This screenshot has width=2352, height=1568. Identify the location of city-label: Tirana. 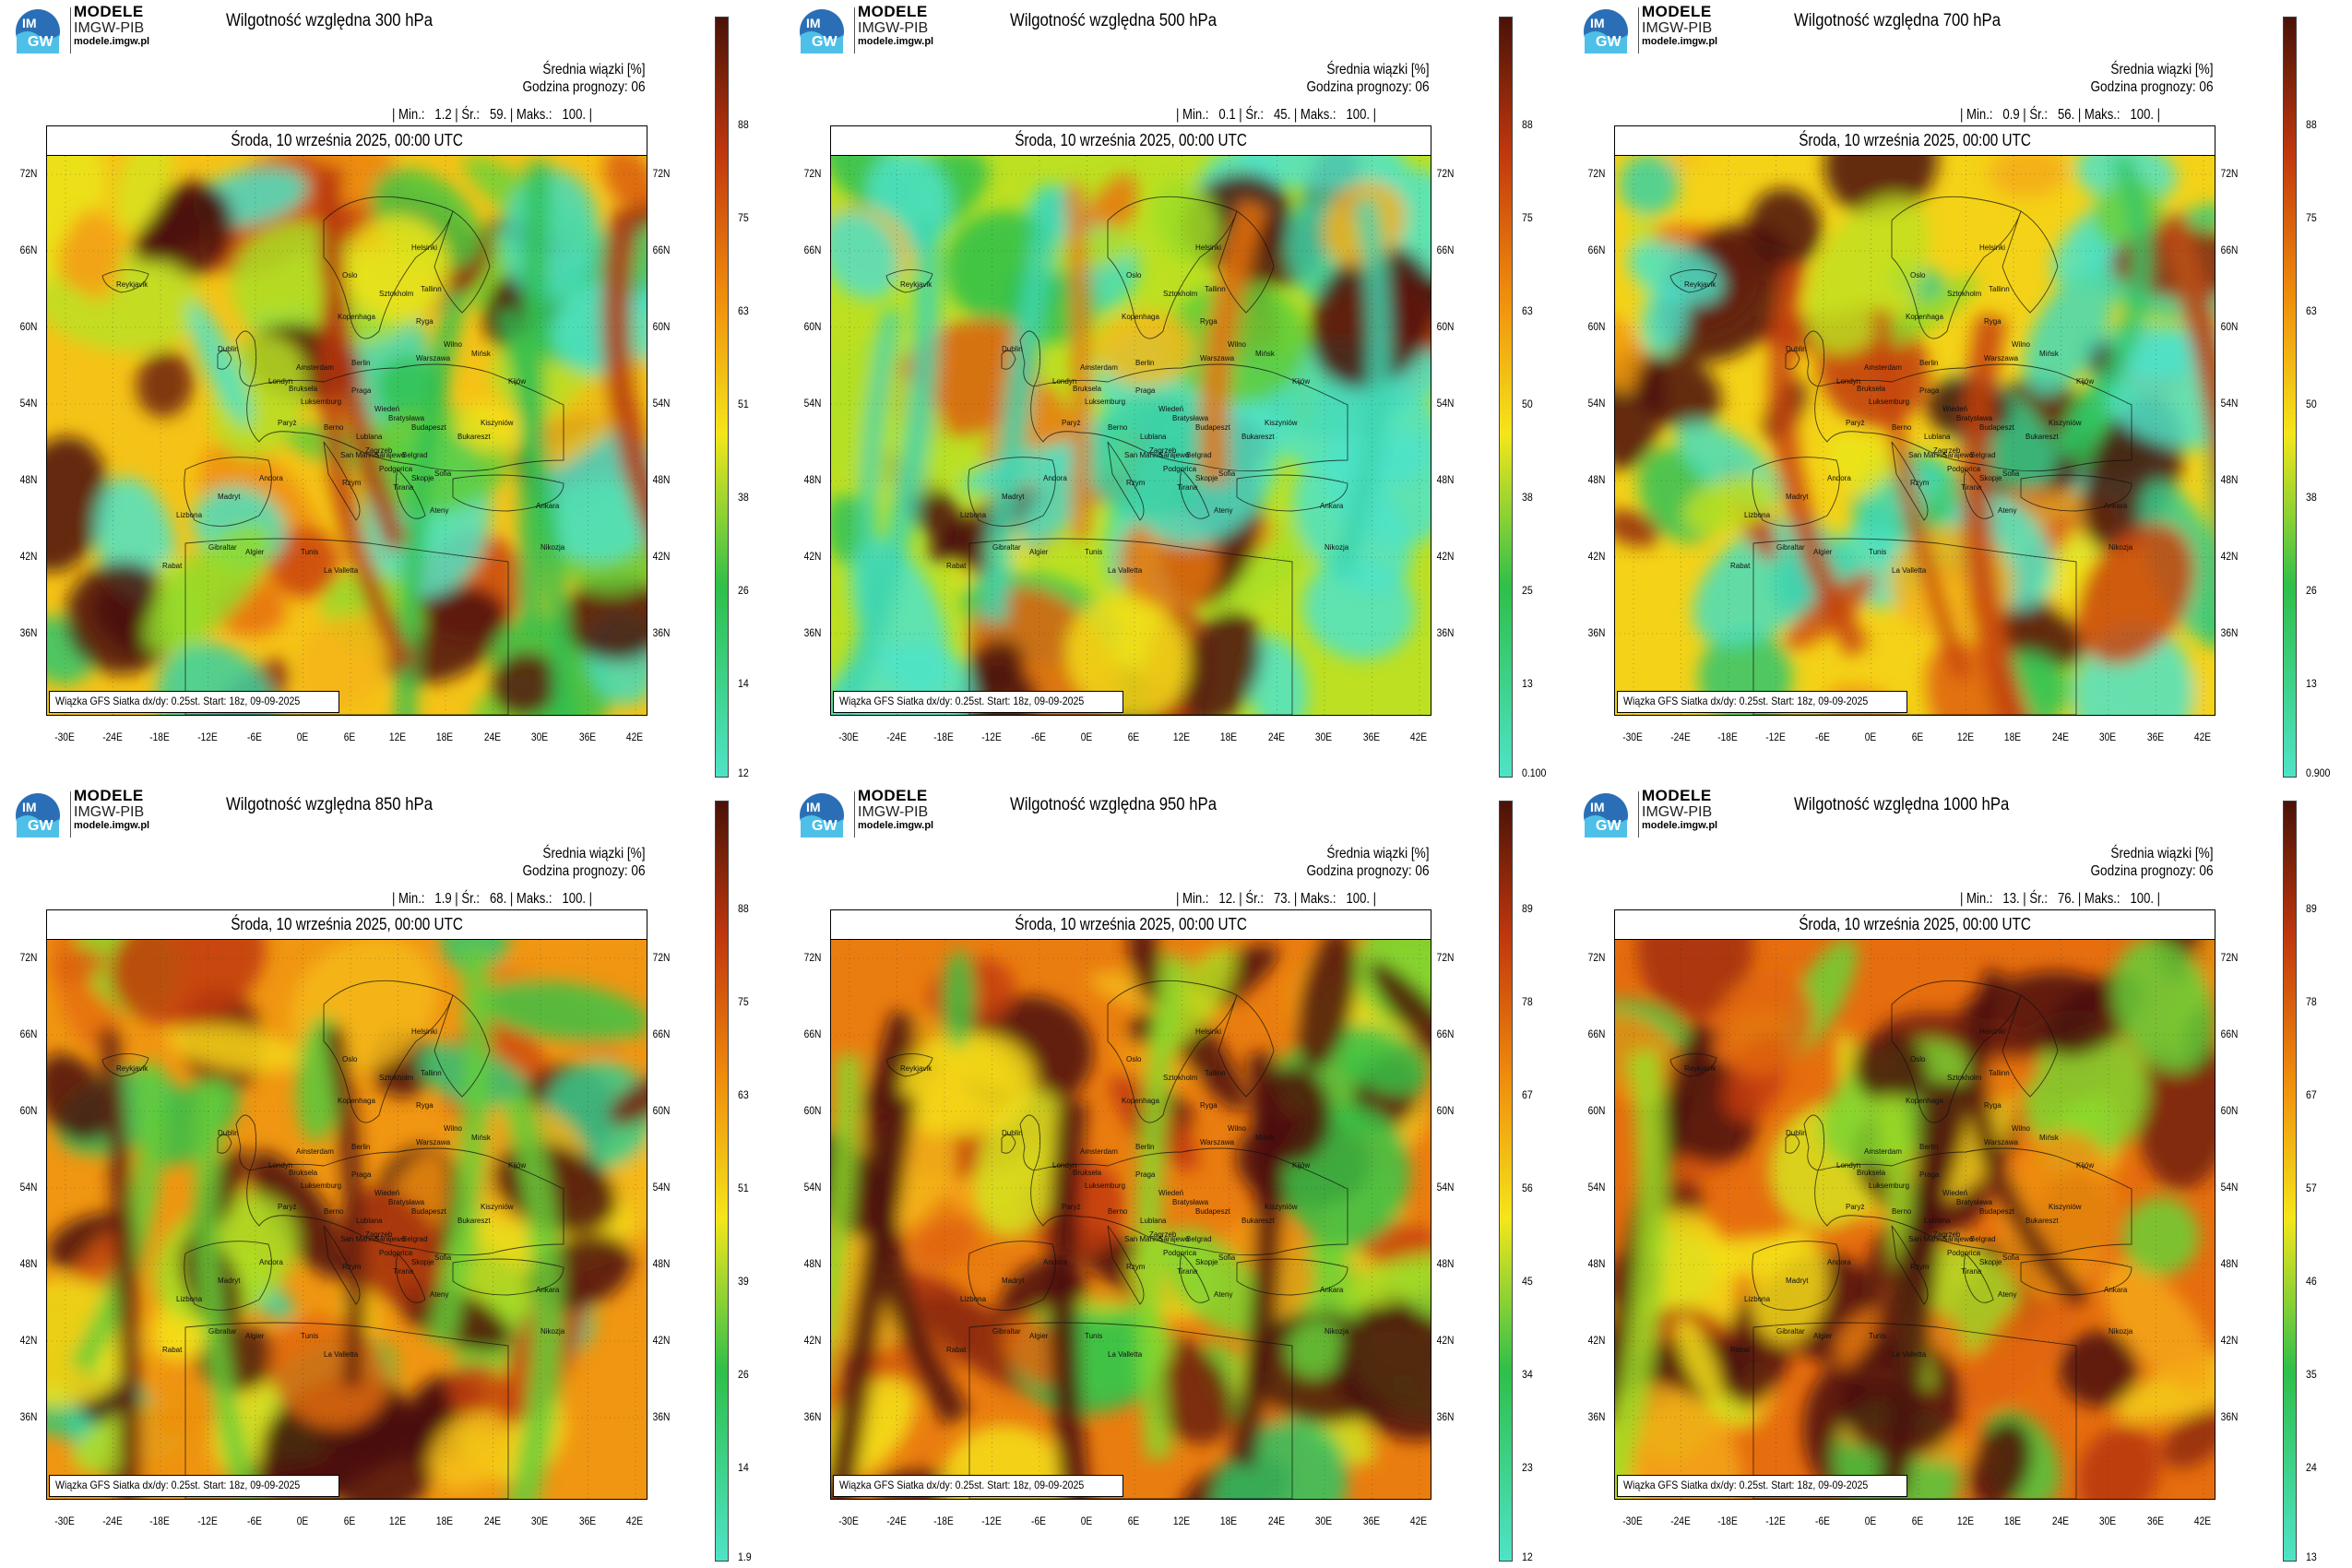
(1971, 1271).